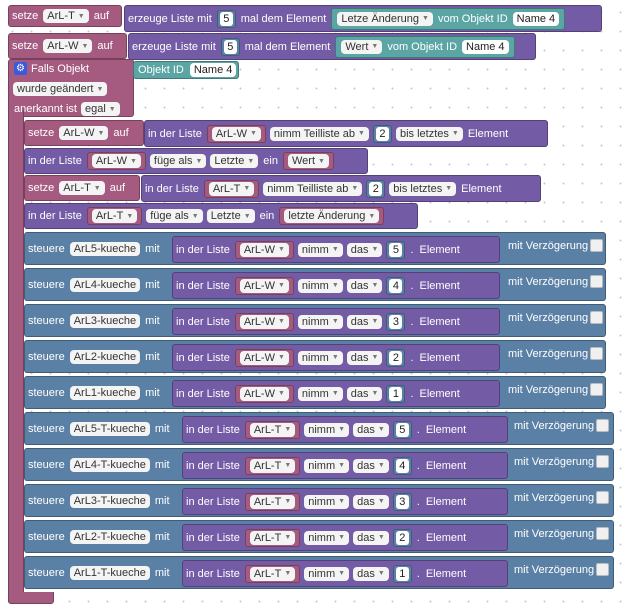 This screenshot has height=614, width=622. What do you see at coordinates (186, 70) in the screenshot?
I see `trigger-object-block: Objekt ID Name 4` at bounding box center [186, 70].